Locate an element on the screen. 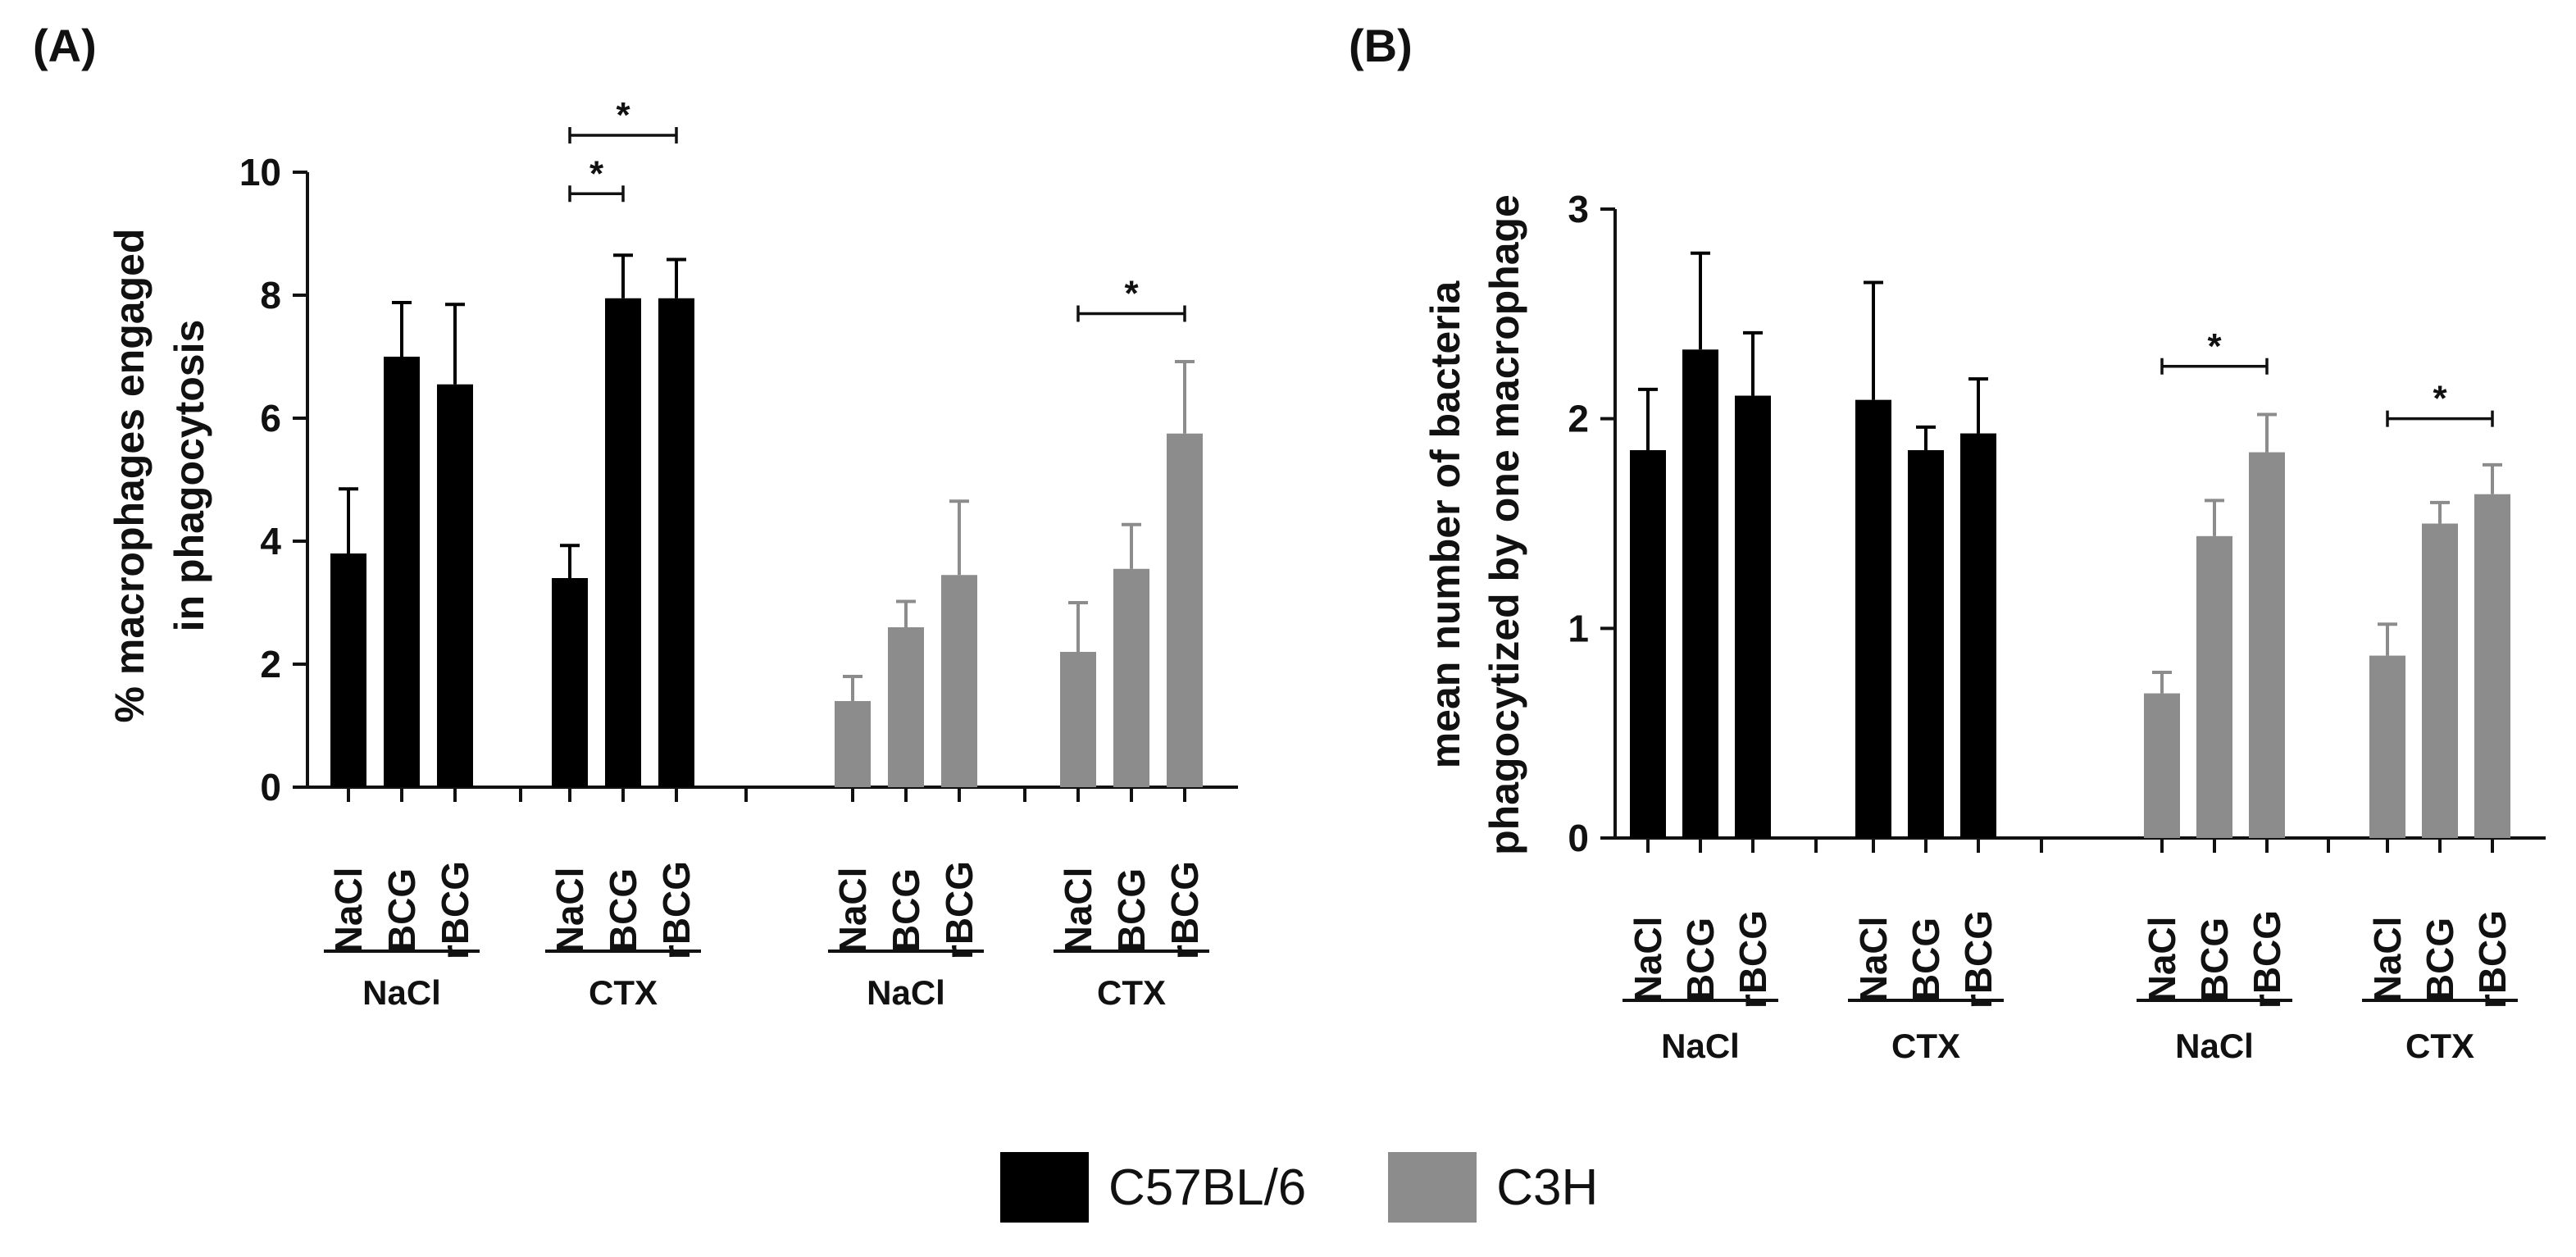  panel-a-ytick-label: 0 is located at coordinates (270, 787).